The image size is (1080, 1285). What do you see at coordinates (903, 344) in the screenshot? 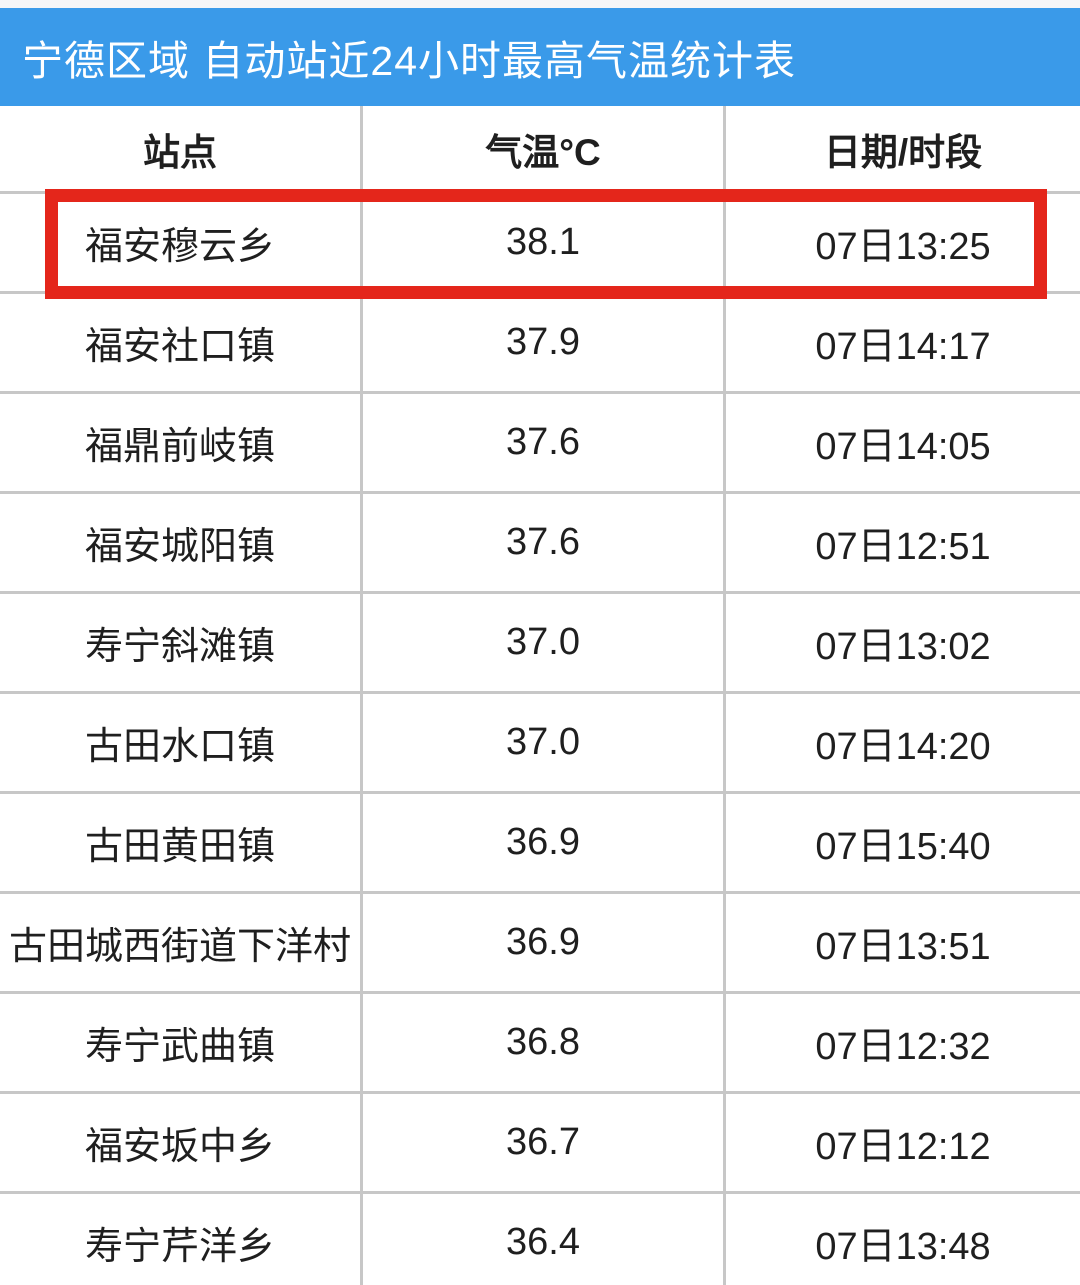
I see `datetime-value: 07日14:17` at bounding box center [903, 344].